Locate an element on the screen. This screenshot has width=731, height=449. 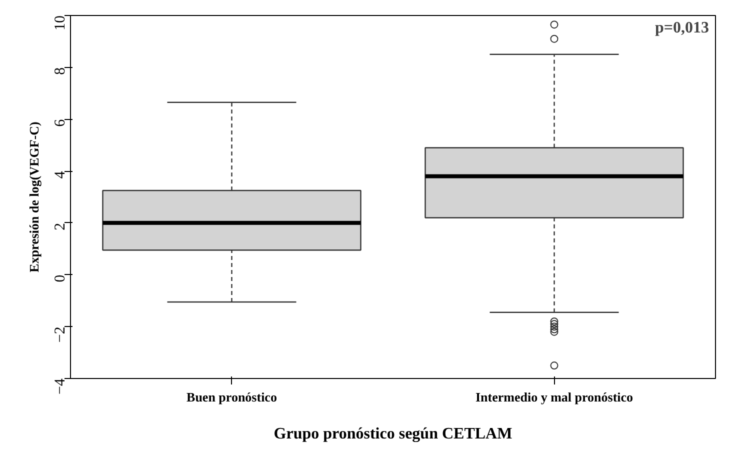
y-tick-label: −2 is located at coordinates (60, 334).